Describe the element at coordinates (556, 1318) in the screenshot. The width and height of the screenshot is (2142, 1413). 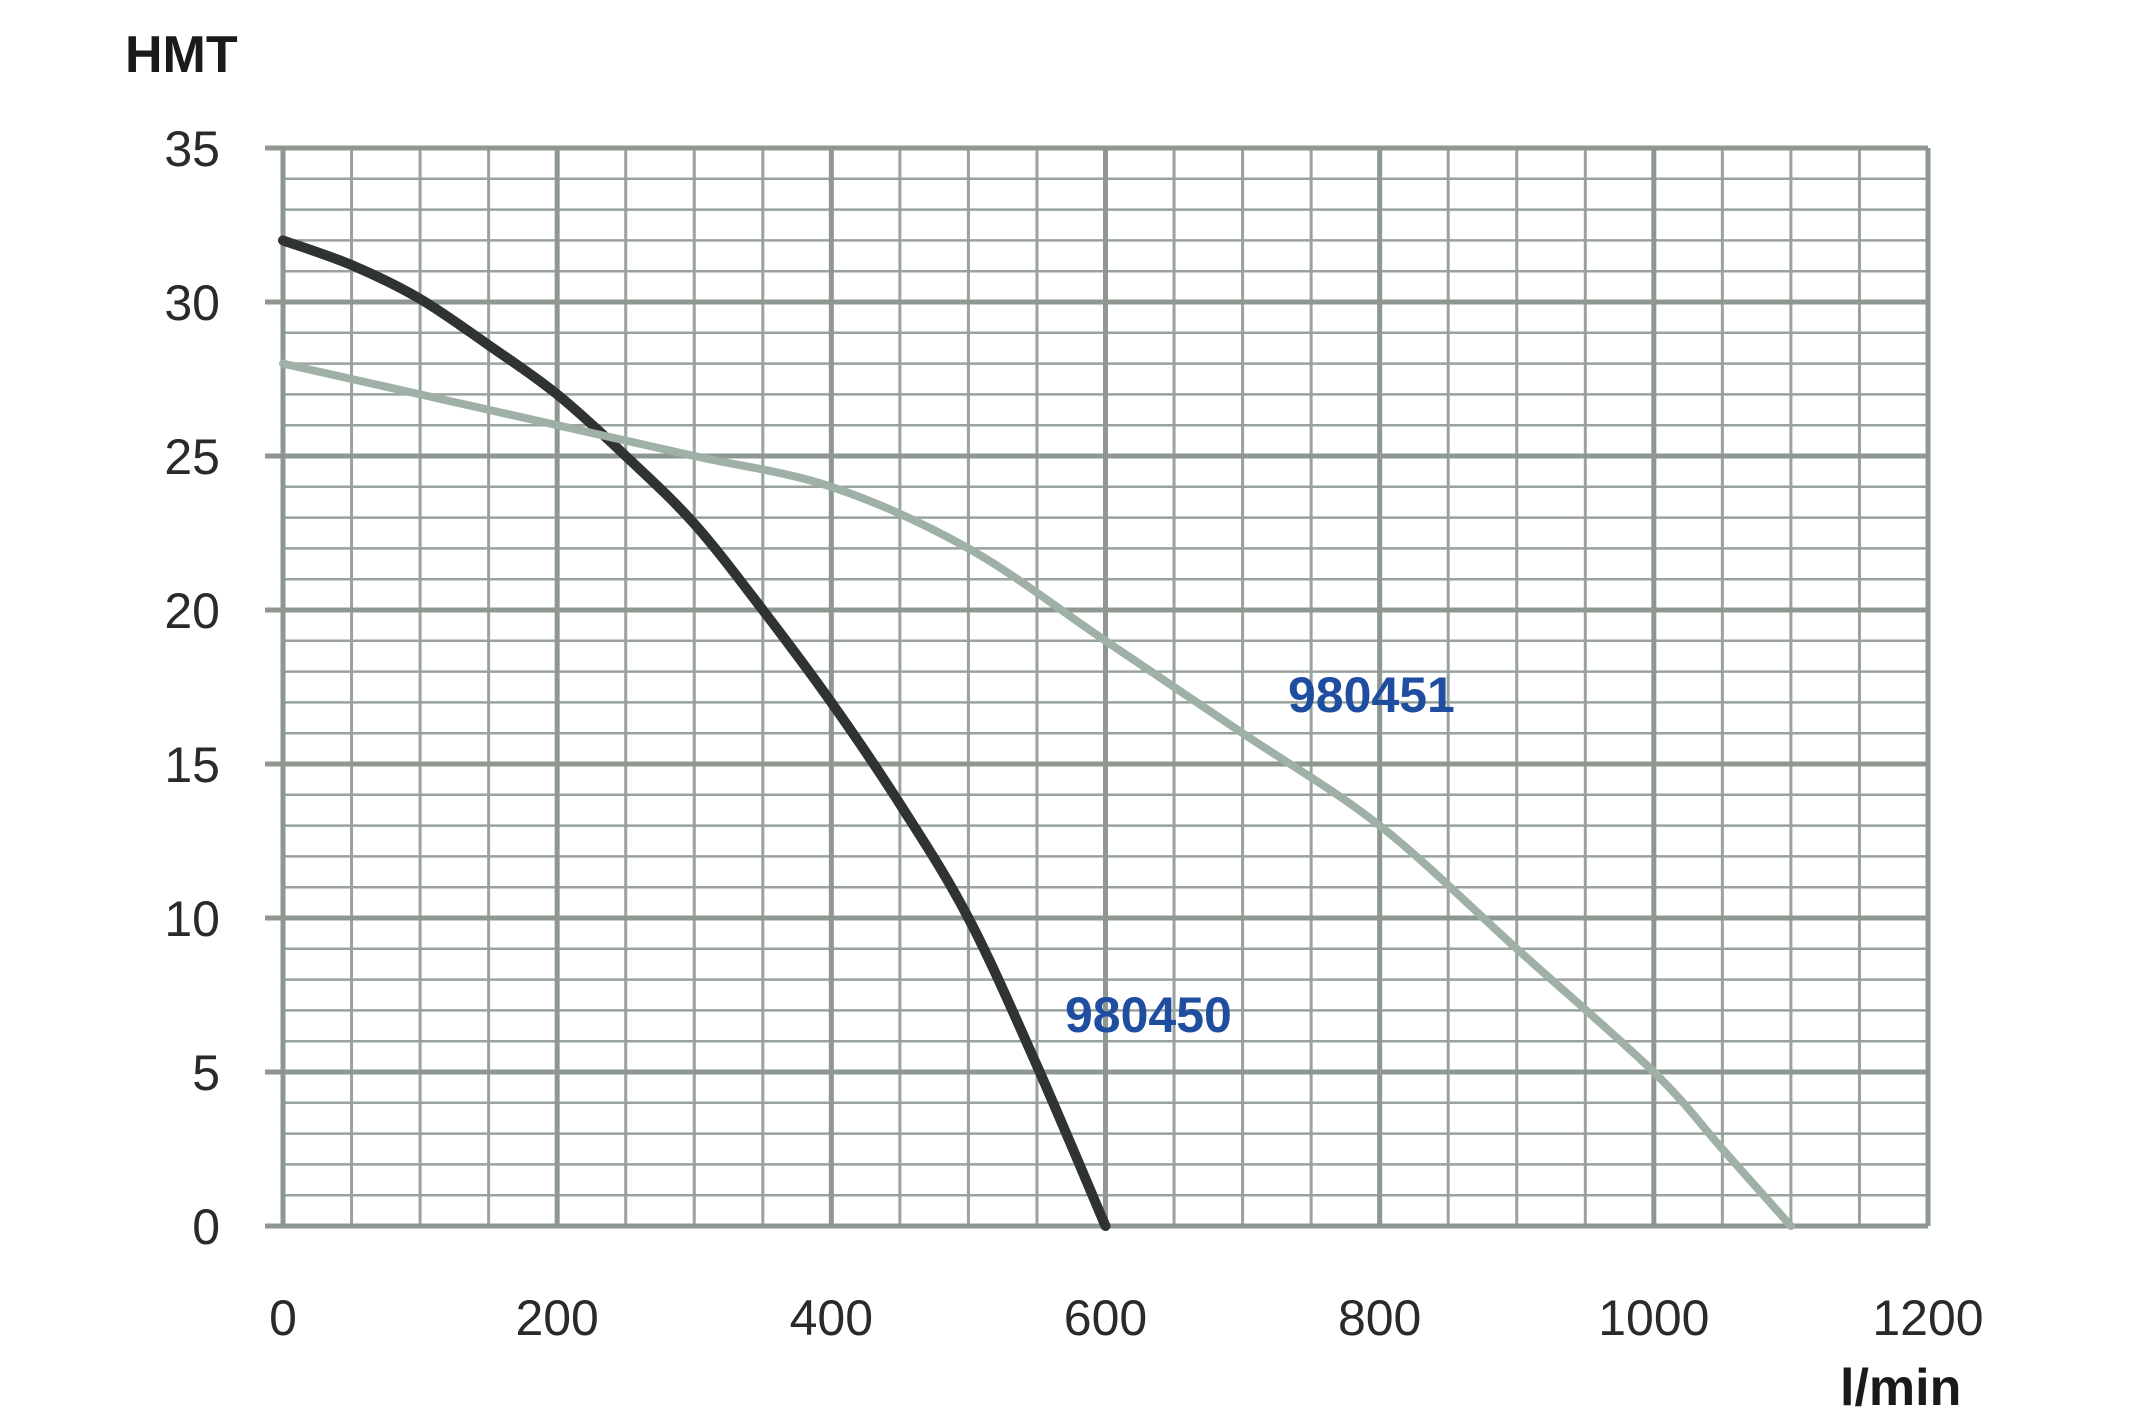
I see `x-tick-label: 200` at that location.